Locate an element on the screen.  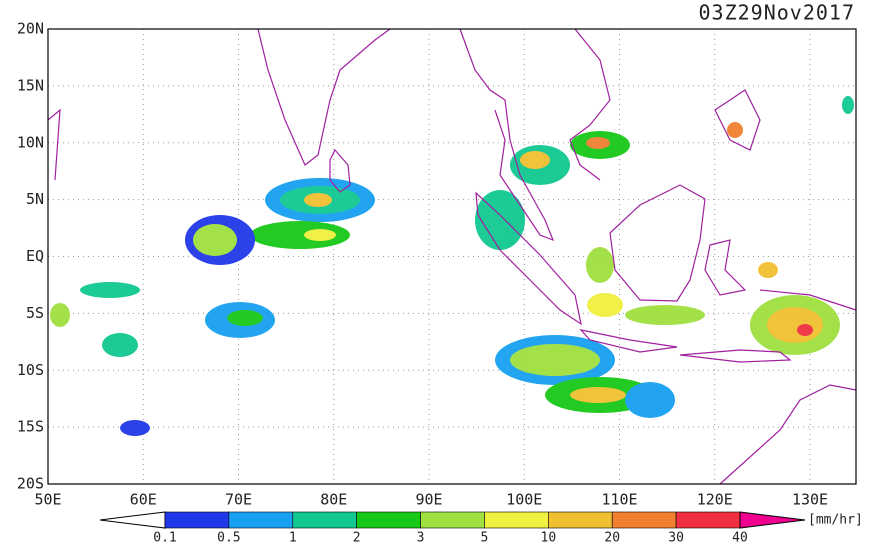
colorbar-label: 10 is located at coordinates (549, 537).